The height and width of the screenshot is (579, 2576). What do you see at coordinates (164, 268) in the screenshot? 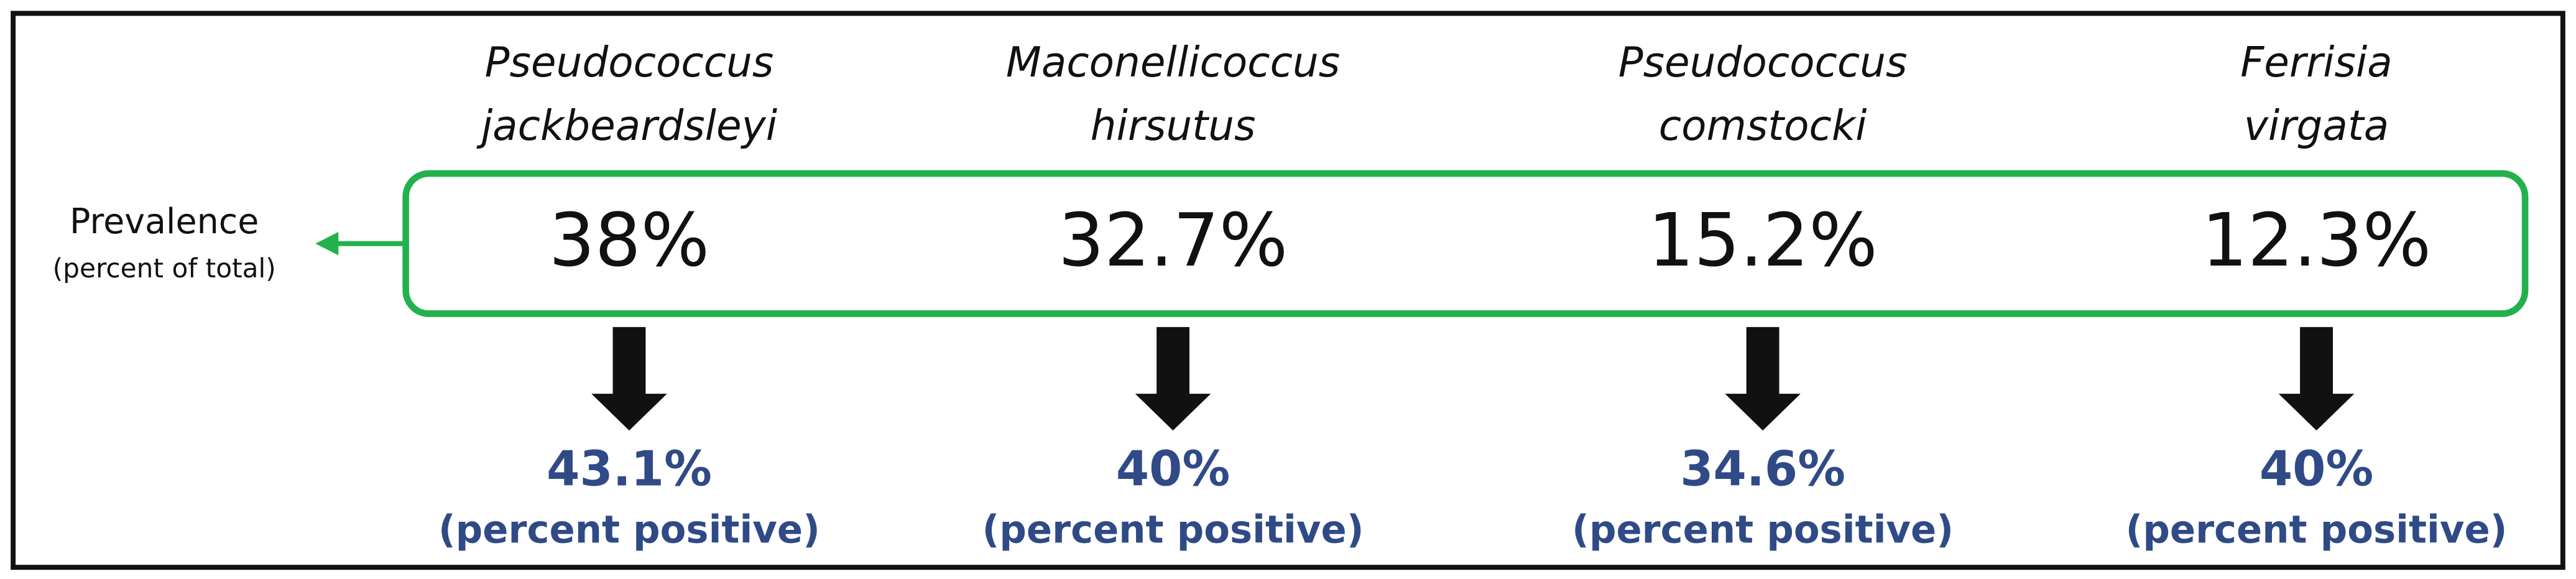
I see `prevalence-sublabel: (percent of total)` at bounding box center [164, 268].